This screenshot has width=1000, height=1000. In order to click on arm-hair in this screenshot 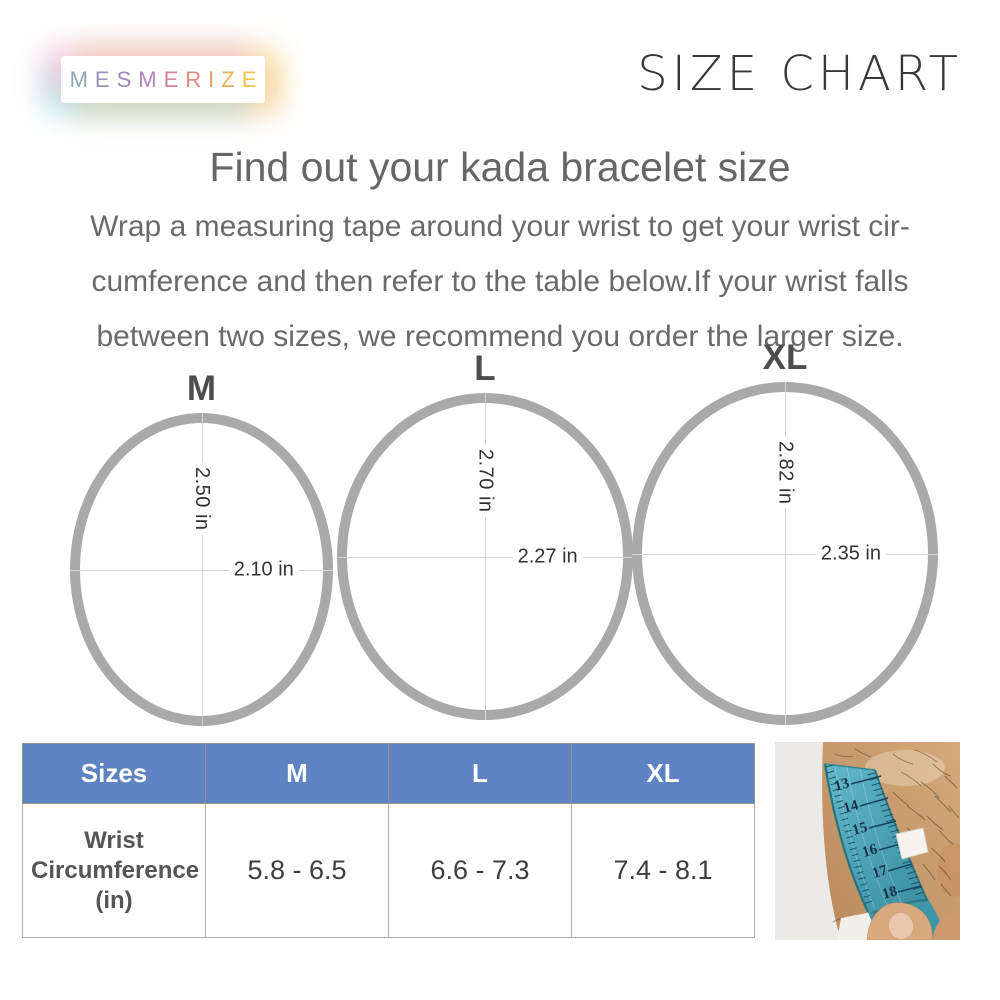, I will do `click(896, 839)`.